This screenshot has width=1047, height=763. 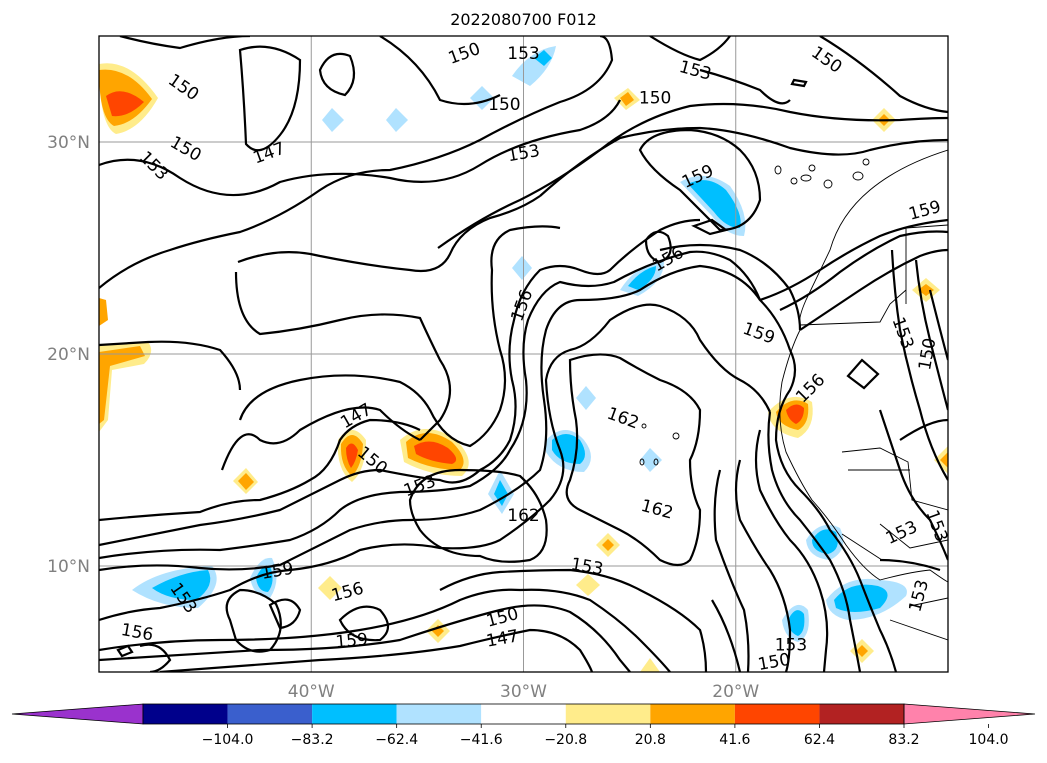 I want to click on lat-tick-label: 10°N, so click(x=68, y=567).